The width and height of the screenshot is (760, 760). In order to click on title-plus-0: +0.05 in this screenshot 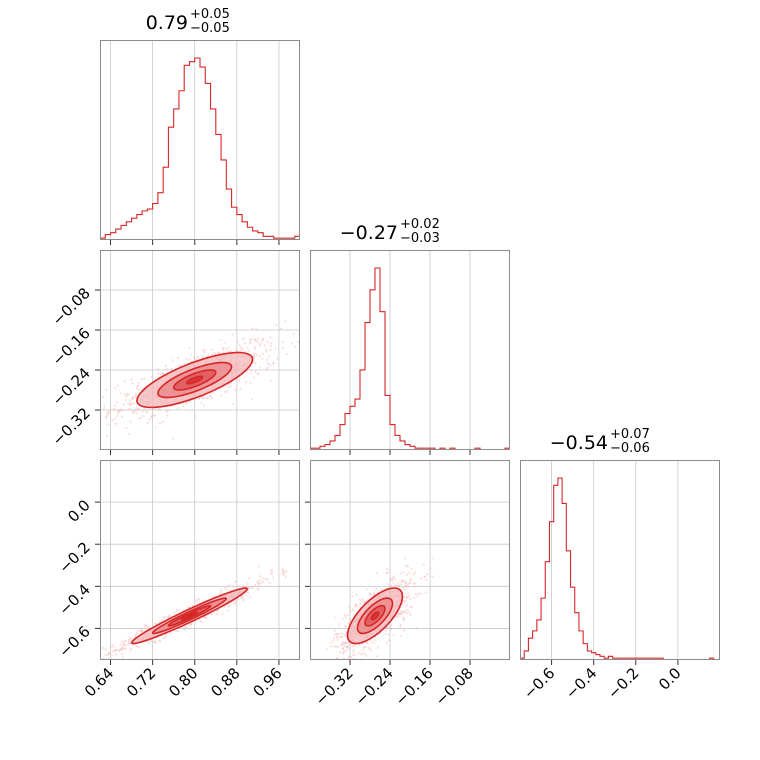, I will do `click(210, 14)`.